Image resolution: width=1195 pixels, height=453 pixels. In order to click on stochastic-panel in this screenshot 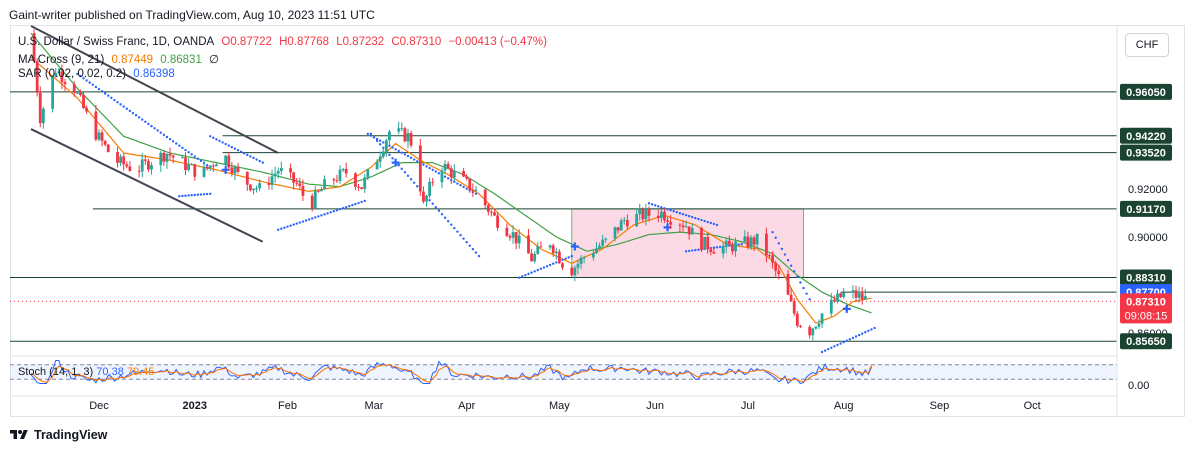, I will do `click(563, 372)`.